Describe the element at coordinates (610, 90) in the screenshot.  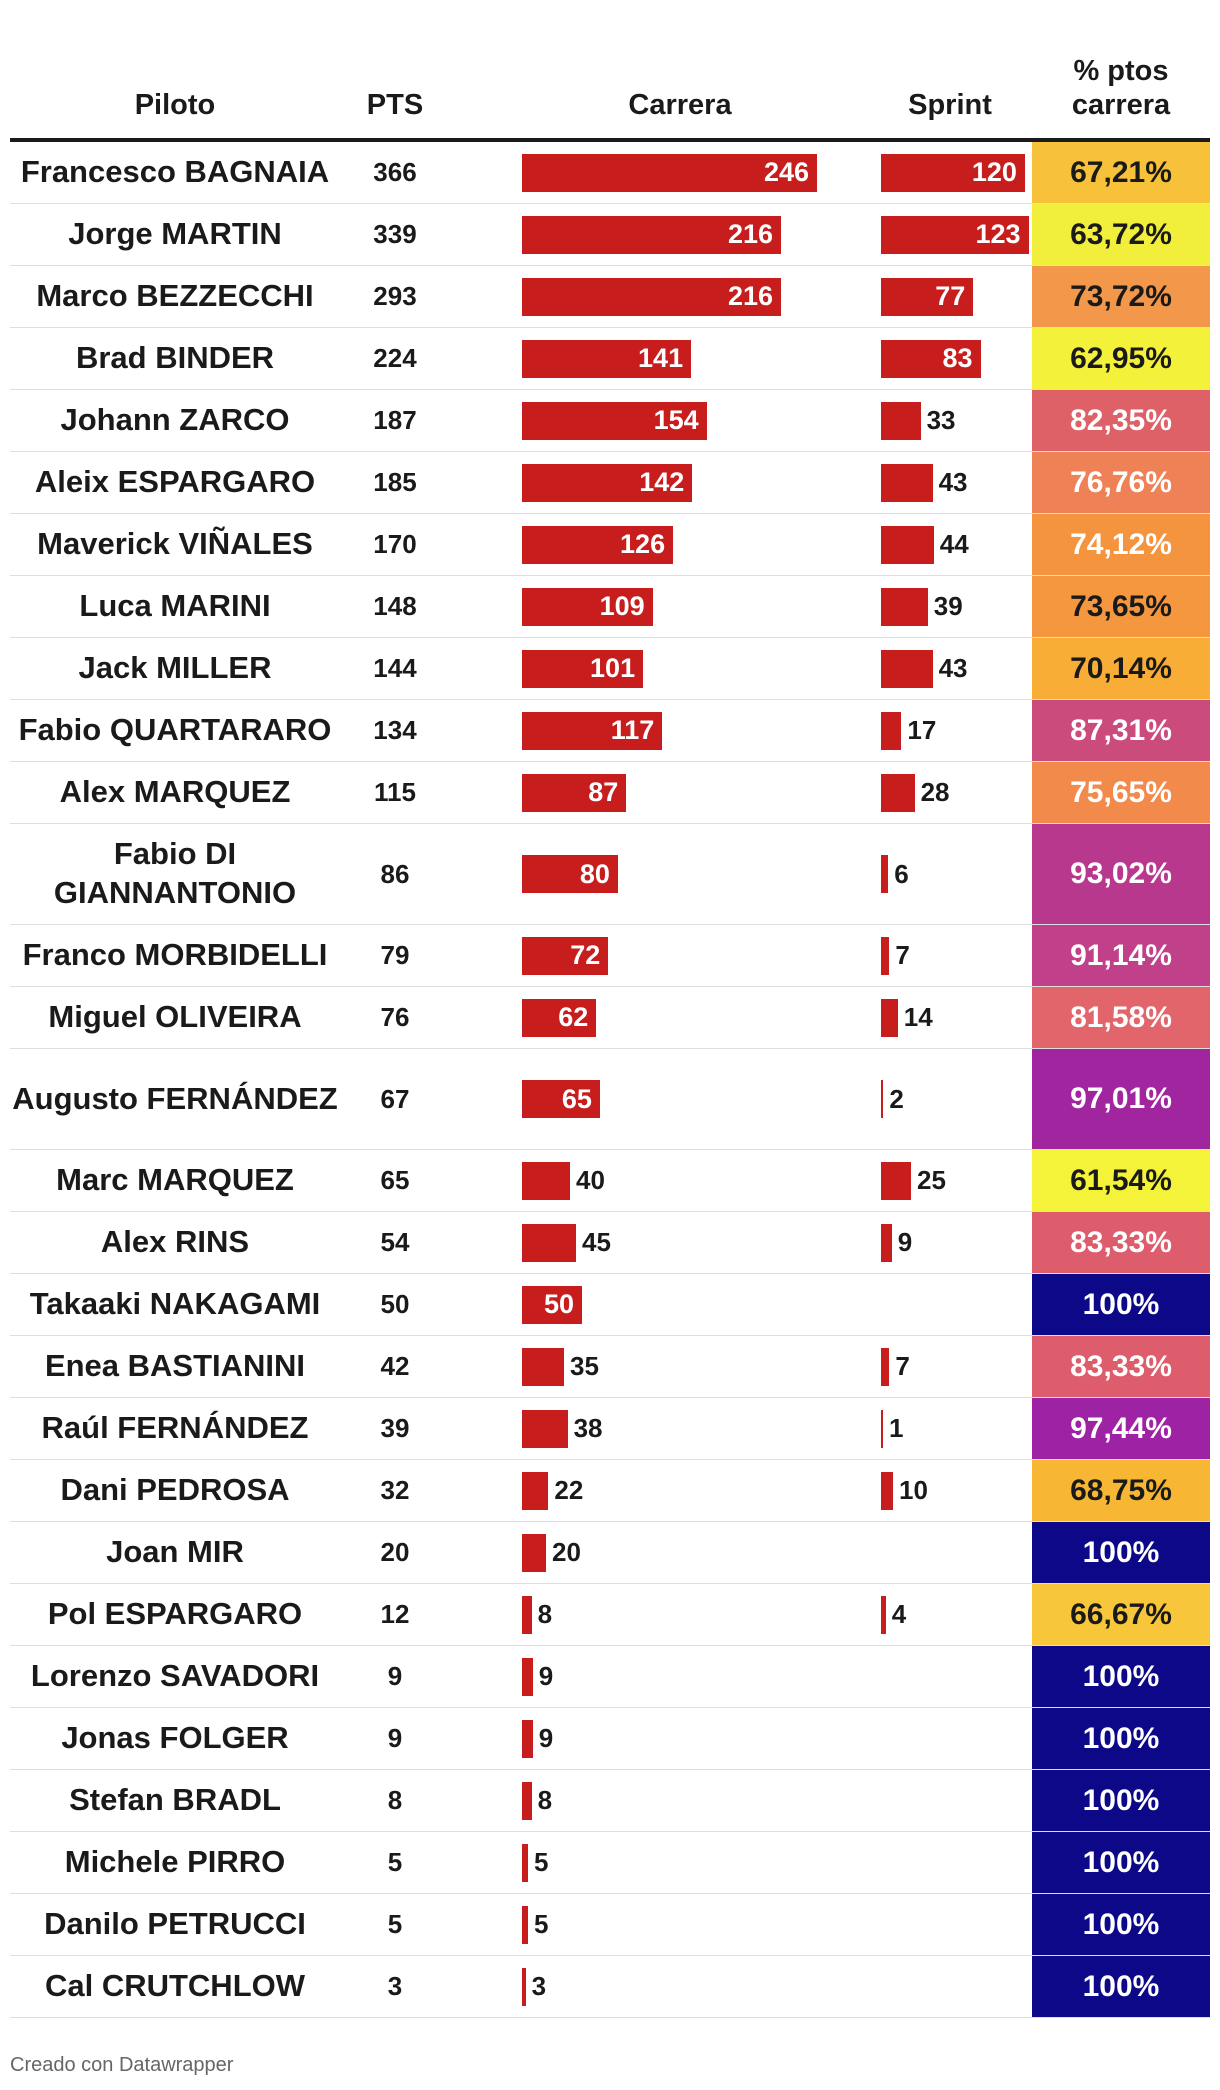
I see `table-header: Piloto PTS Carrera Sprint % ptos carrera` at that location.